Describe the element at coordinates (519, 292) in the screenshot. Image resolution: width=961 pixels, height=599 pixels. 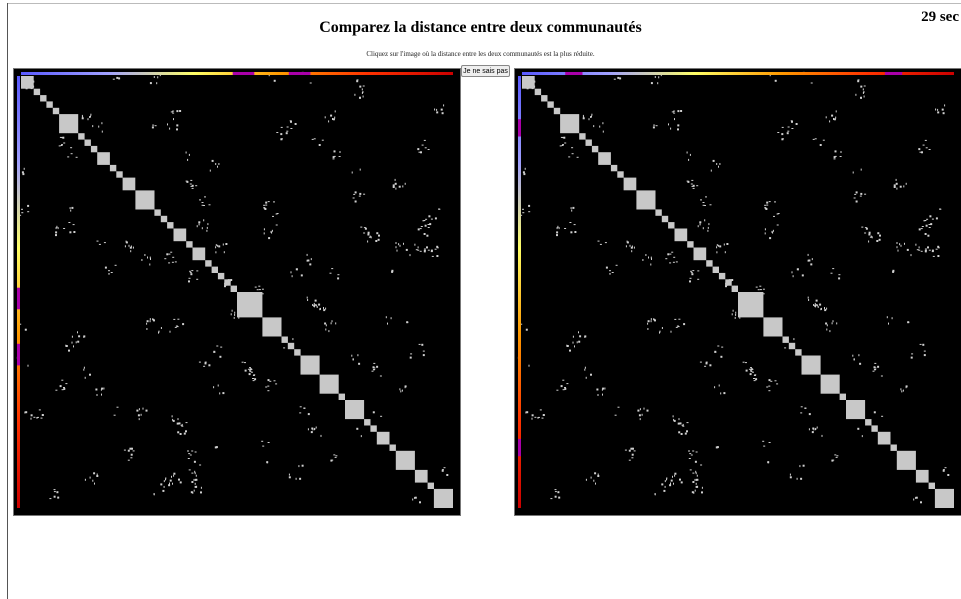
I see `color-bar-left` at that location.